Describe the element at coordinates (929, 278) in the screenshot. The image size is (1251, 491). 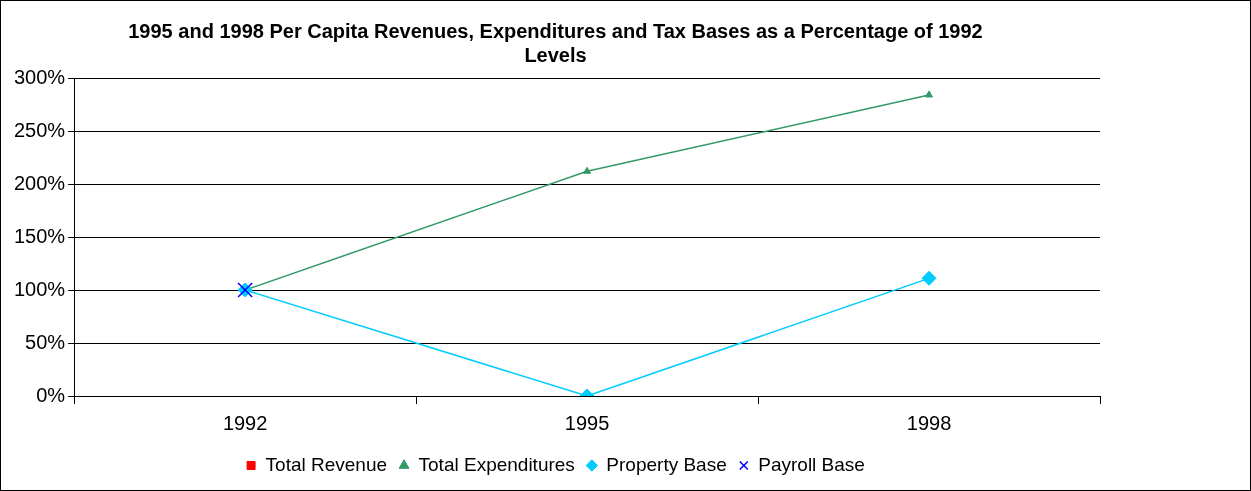
I see `point` at that location.